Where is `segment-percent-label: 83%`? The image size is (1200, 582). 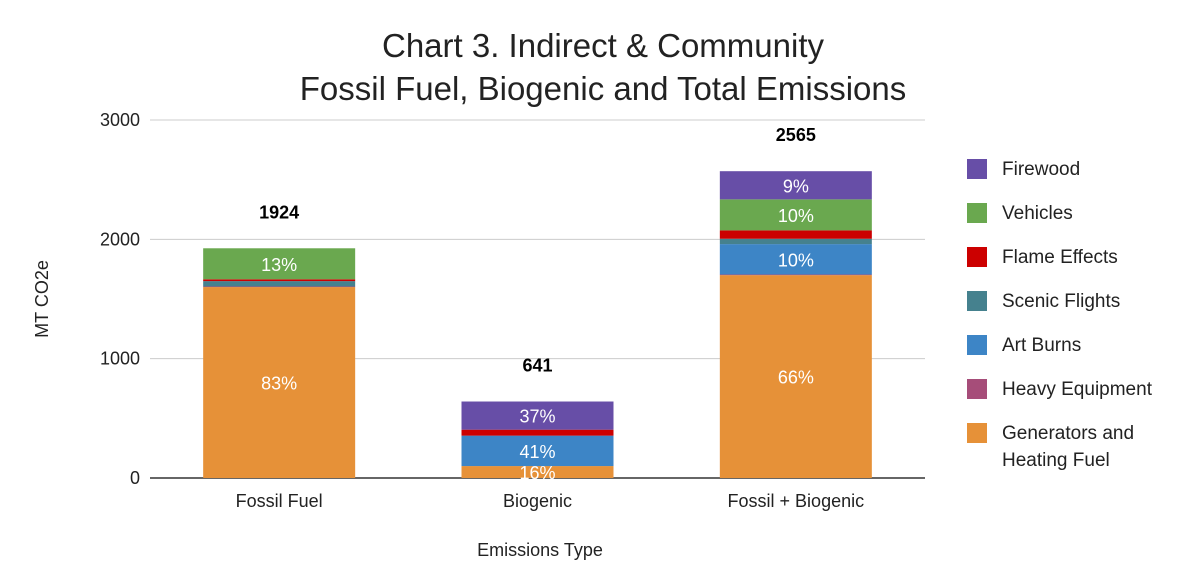
segment-percent-label: 83% is located at coordinates (279, 384).